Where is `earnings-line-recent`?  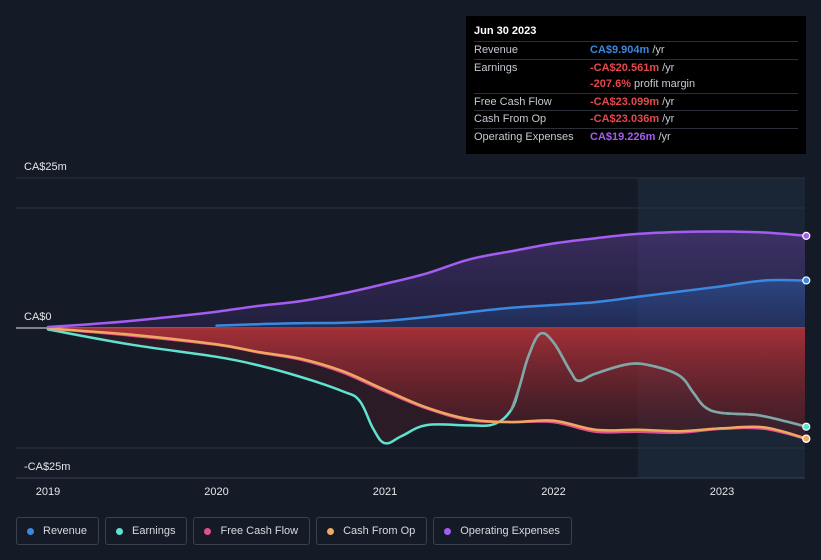
earnings-line-recent is located at coordinates (657, 379).